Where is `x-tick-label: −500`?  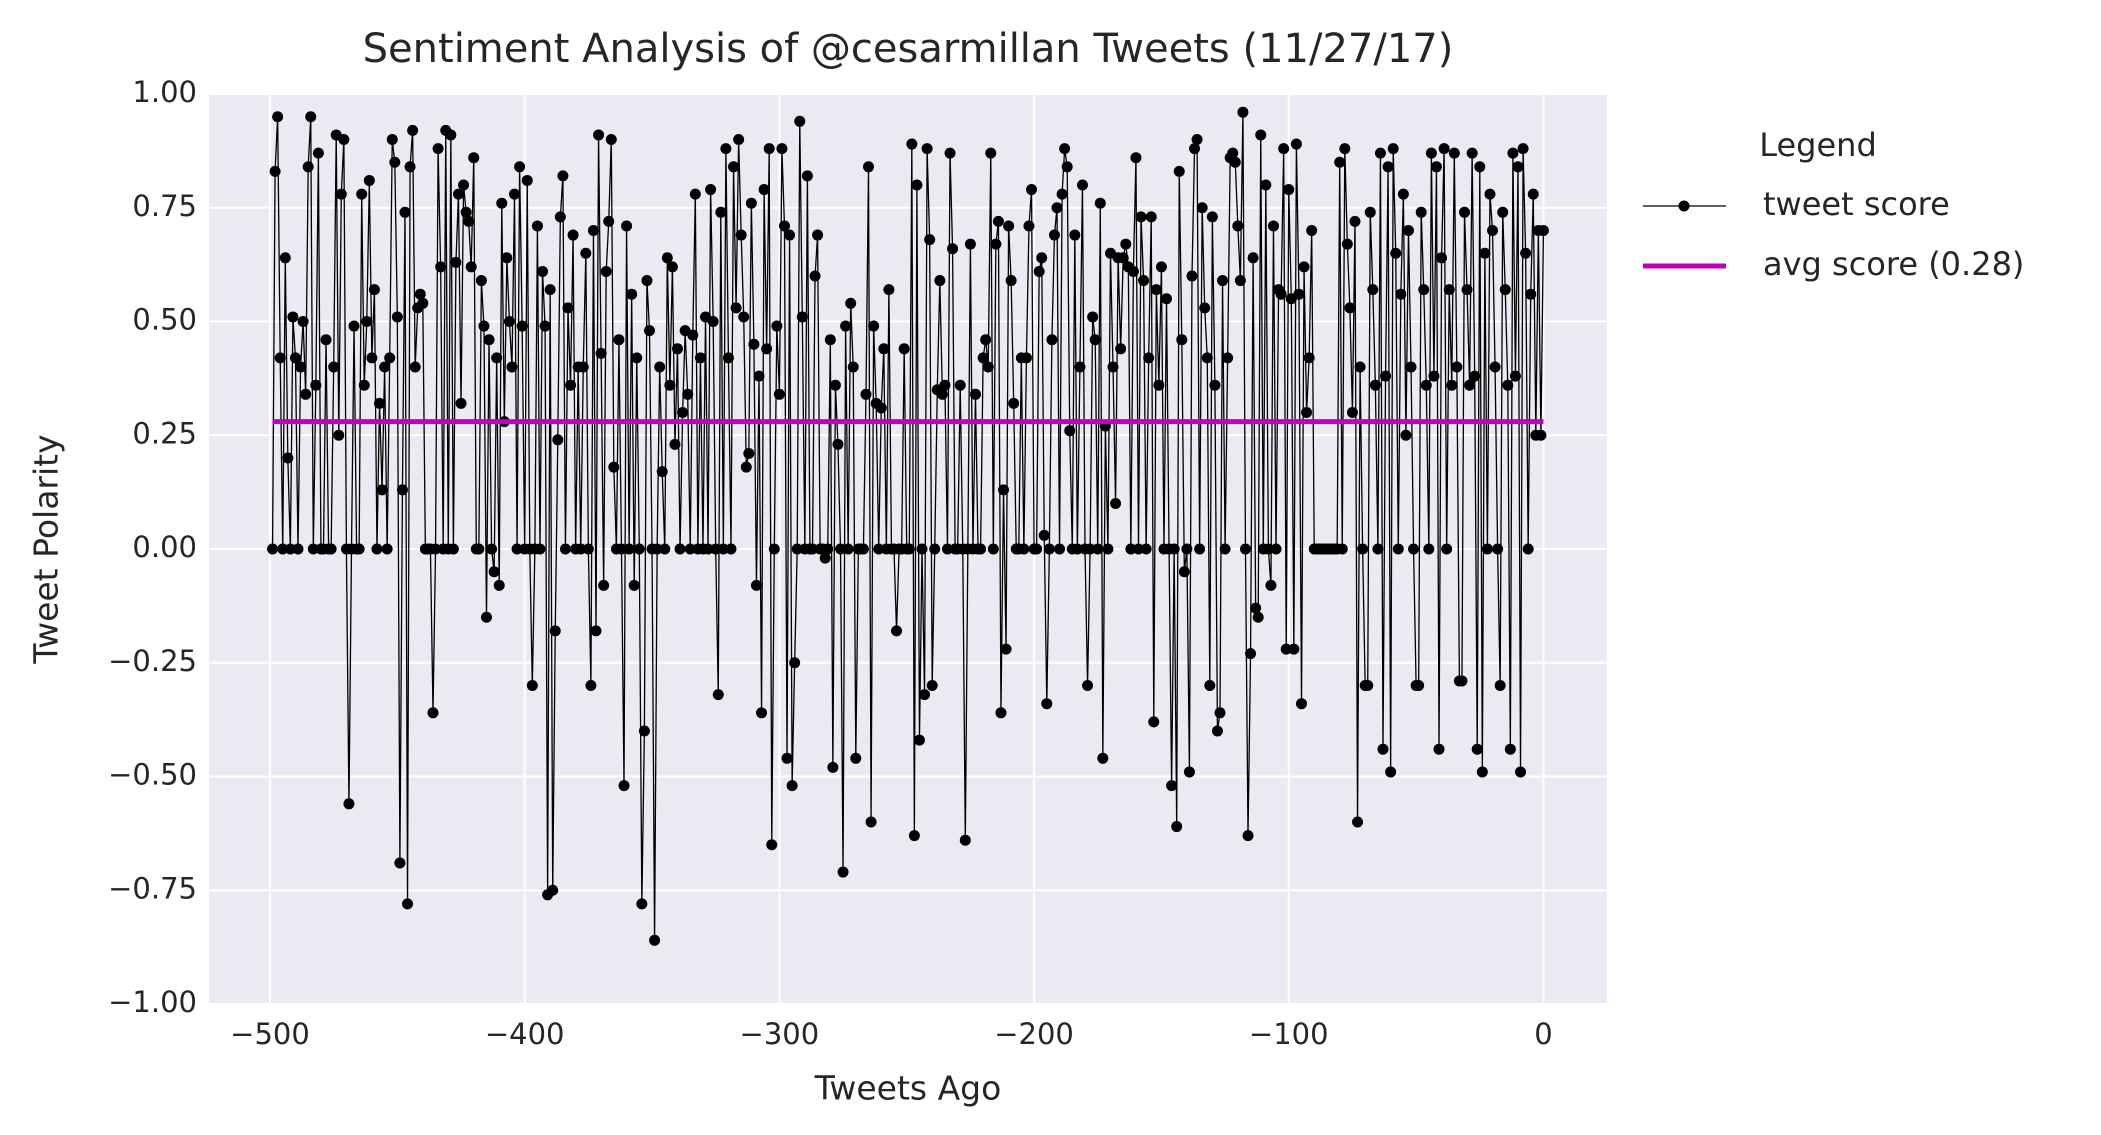
x-tick-label: −500 is located at coordinates (270, 1034).